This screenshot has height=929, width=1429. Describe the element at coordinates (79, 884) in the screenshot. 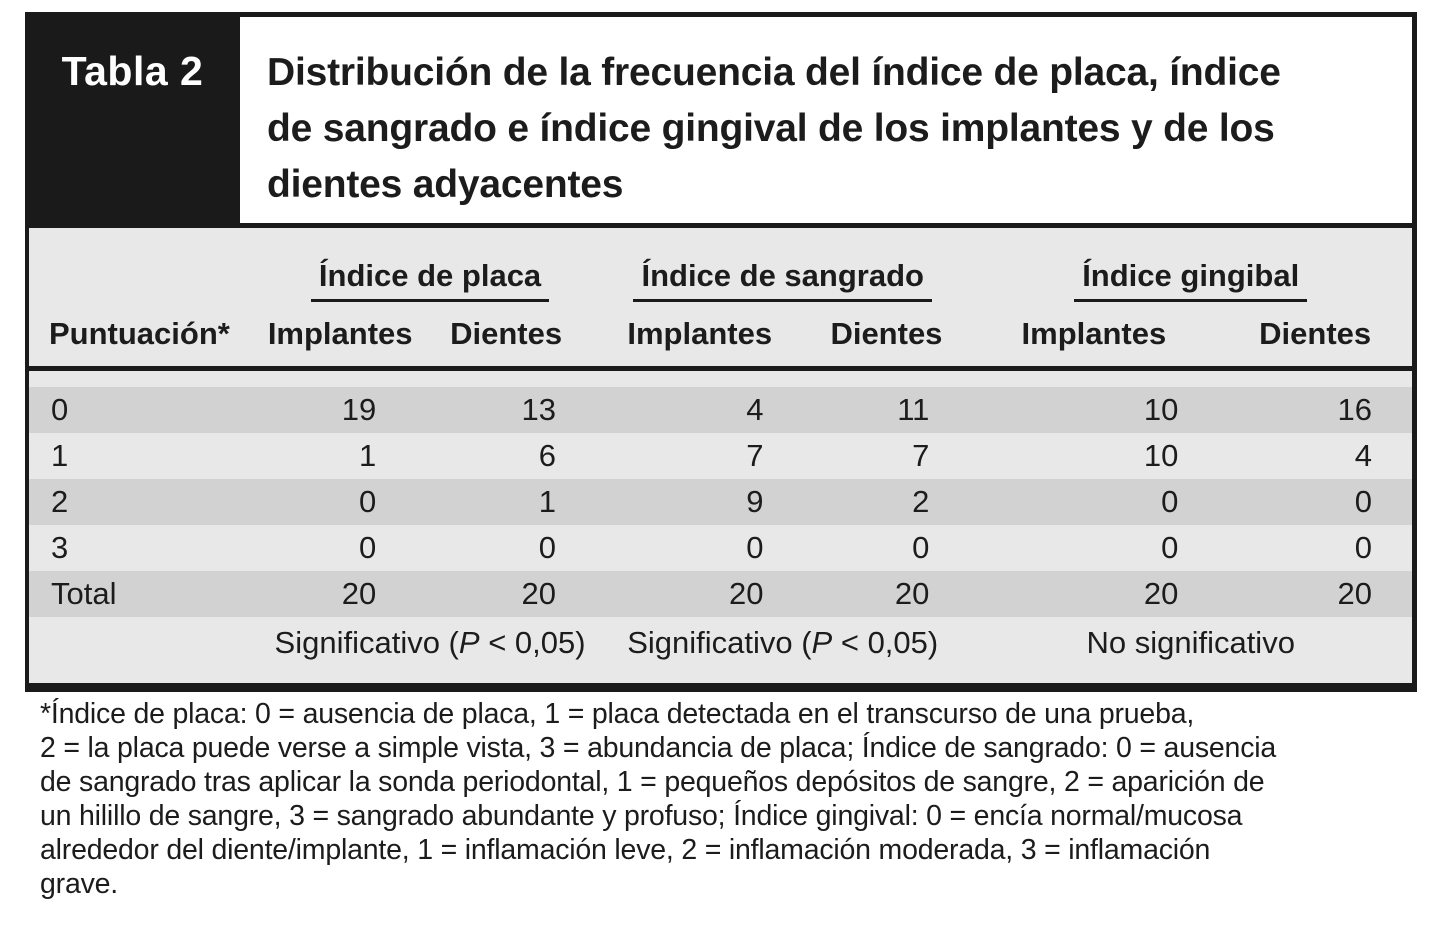

I see `footnote-line: grave.` at that location.